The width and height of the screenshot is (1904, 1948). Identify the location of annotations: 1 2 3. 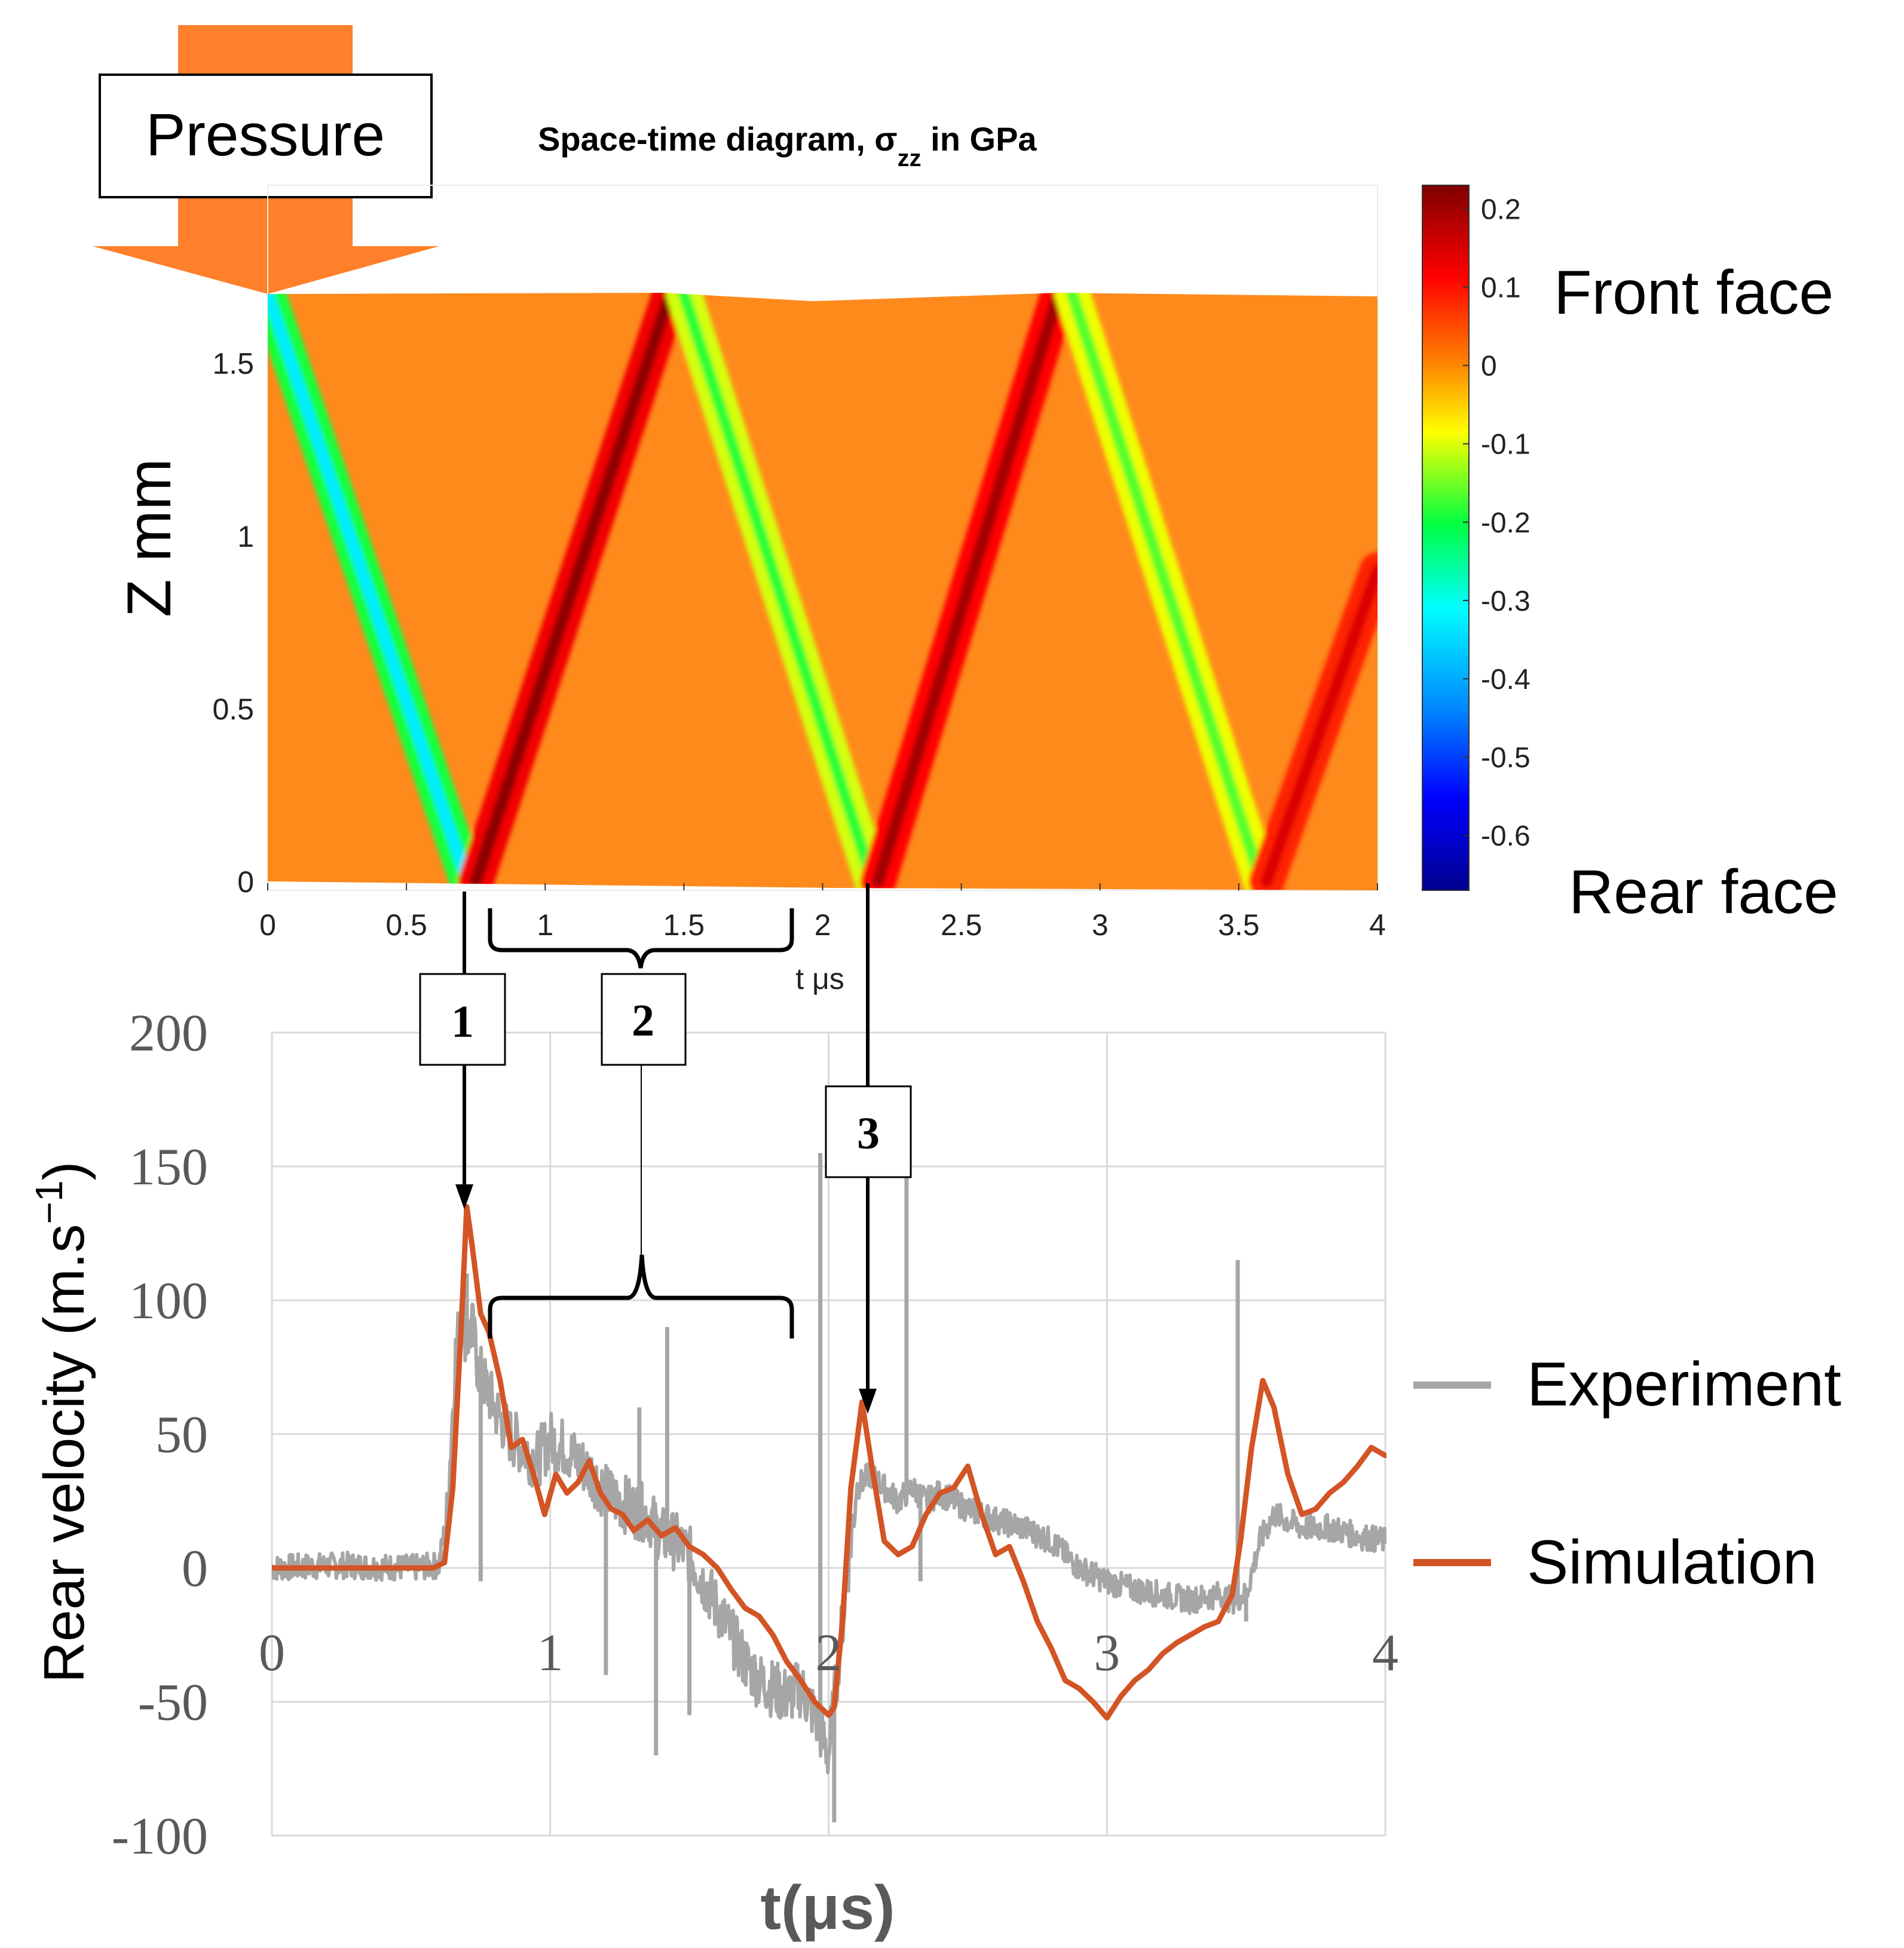
(665, 1148).